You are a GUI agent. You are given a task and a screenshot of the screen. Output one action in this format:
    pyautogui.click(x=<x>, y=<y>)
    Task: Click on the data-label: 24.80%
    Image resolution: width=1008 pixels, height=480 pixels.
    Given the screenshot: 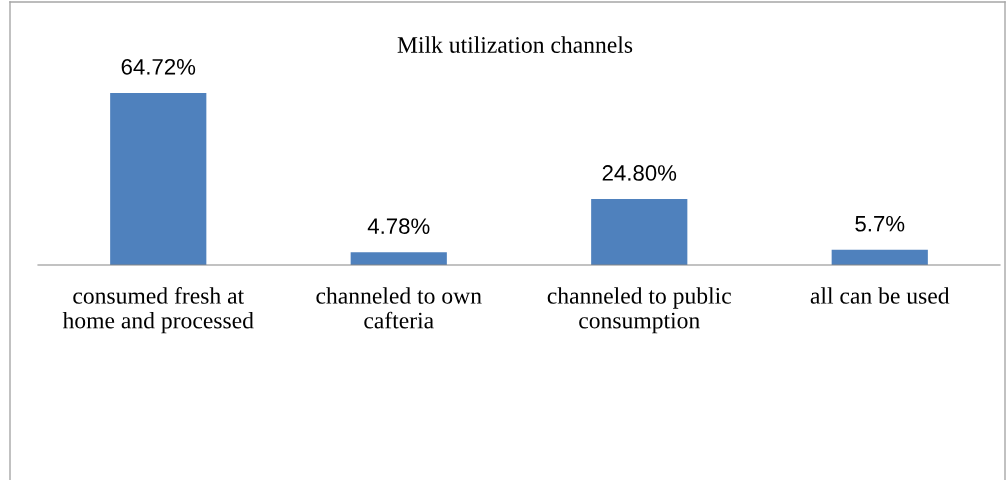 What is the action you would take?
    pyautogui.click(x=639, y=173)
    